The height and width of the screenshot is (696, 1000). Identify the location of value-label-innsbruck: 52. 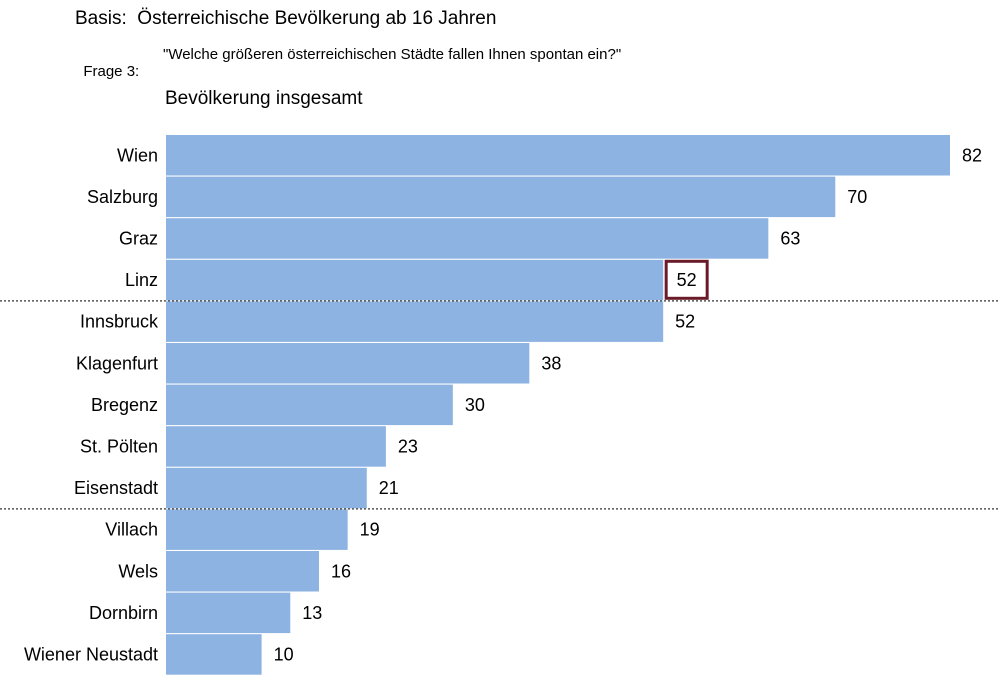
(685, 322).